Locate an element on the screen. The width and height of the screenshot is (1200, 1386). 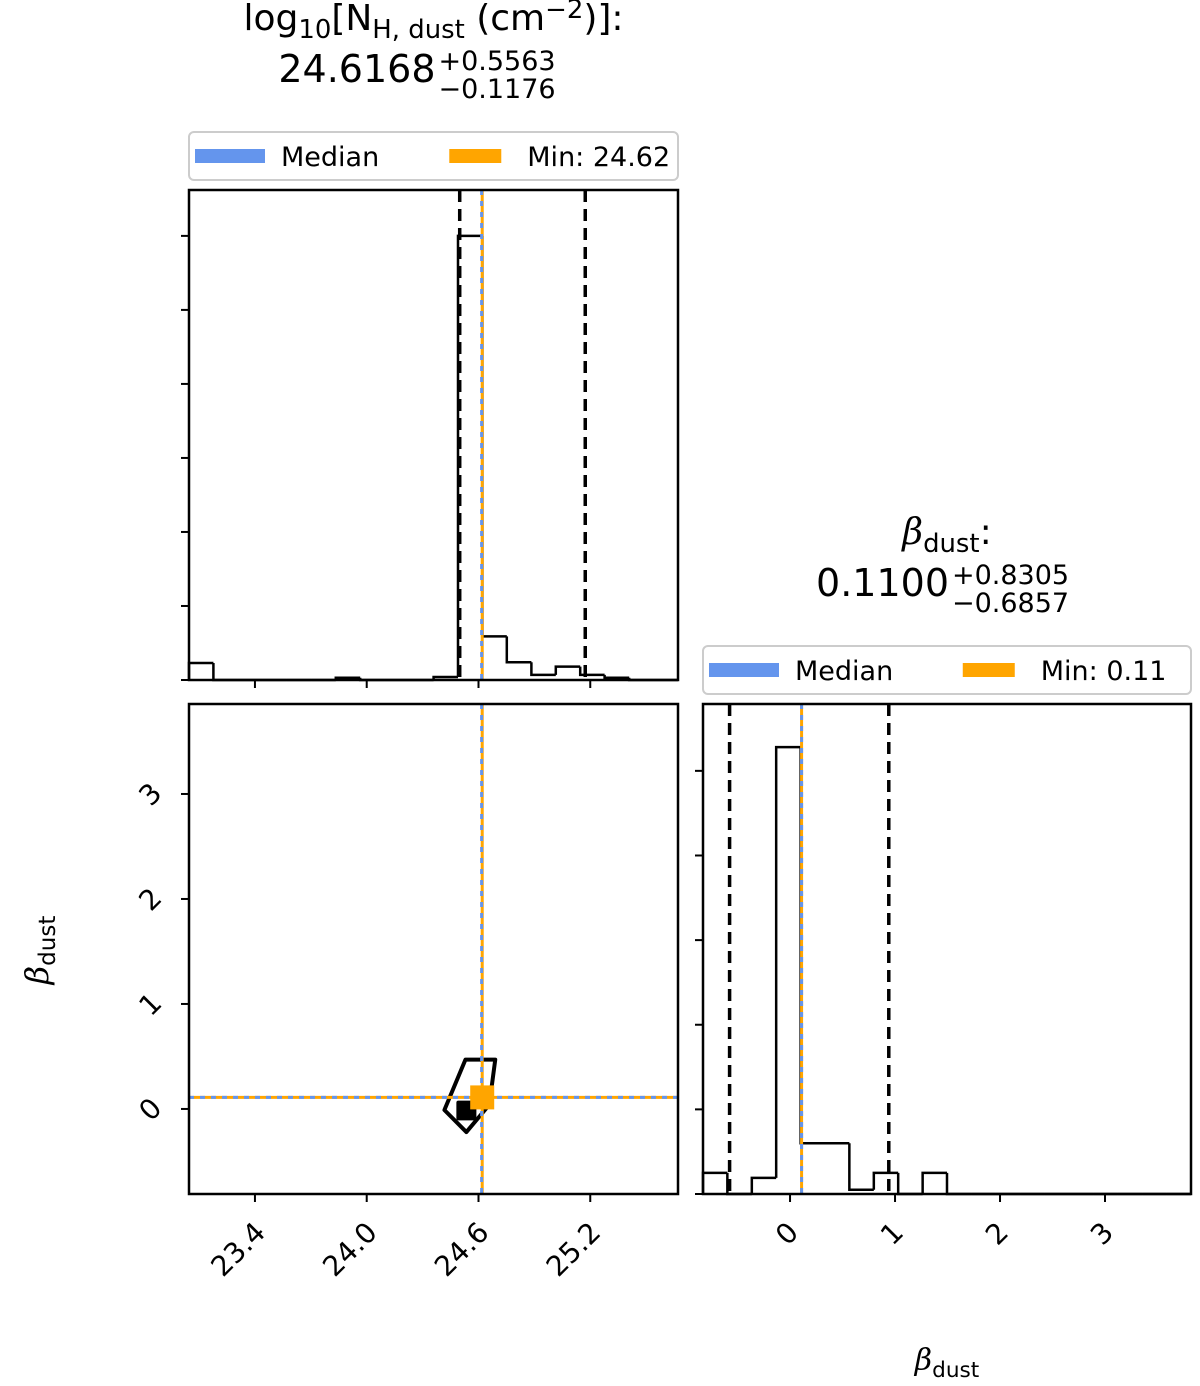
y-tick-label: 1 is located at coordinates (150, 1004).